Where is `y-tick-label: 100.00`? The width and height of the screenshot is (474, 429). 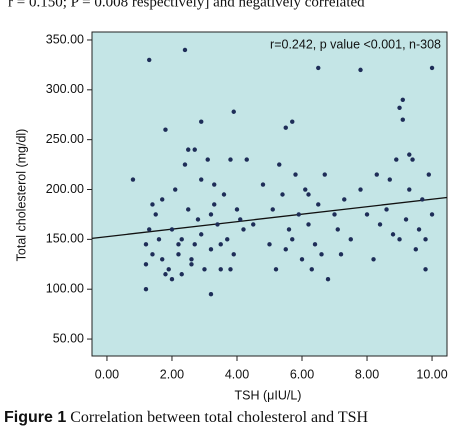
y-tick-label: 100.00 is located at coordinates (65, 289).